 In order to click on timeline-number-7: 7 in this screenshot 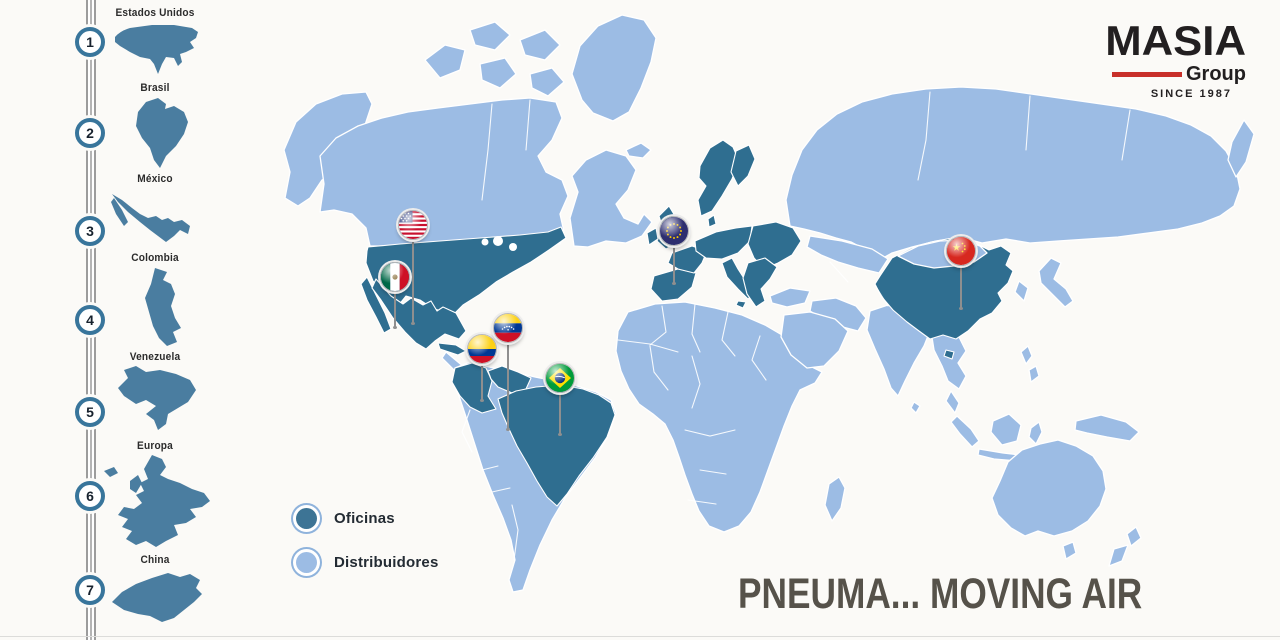, I will do `click(90, 590)`.